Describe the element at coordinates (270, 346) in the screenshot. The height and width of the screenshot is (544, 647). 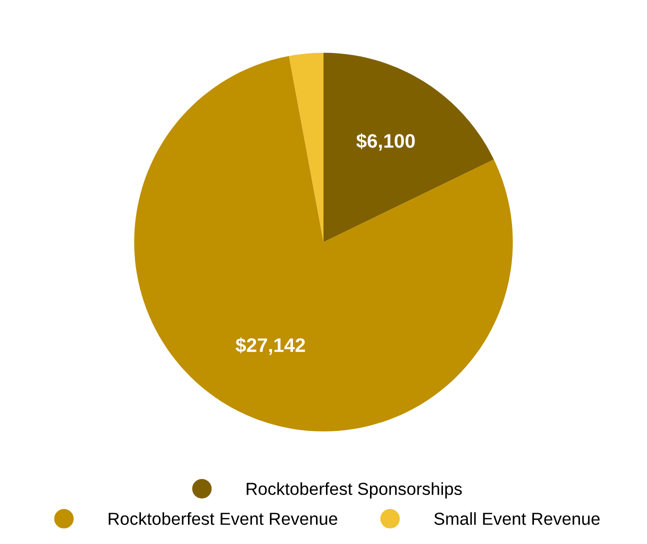
I see `data-label: $27,142` at that location.